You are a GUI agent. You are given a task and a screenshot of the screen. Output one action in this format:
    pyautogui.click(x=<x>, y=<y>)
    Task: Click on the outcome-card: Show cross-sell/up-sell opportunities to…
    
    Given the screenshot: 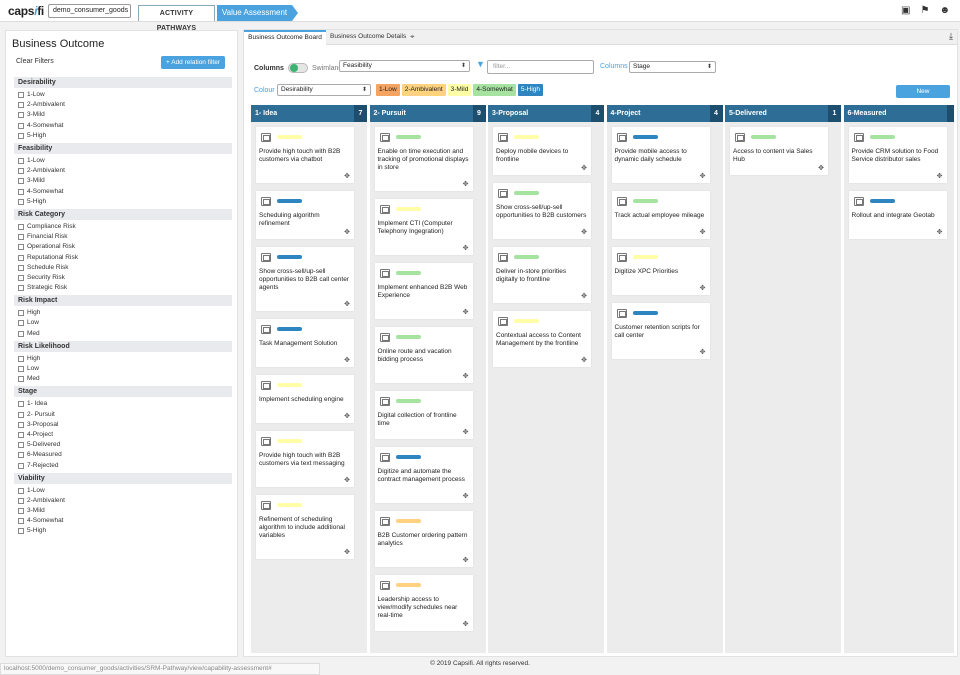 What is the action you would take?
    pyautogui.click(x=305, y=279)
    